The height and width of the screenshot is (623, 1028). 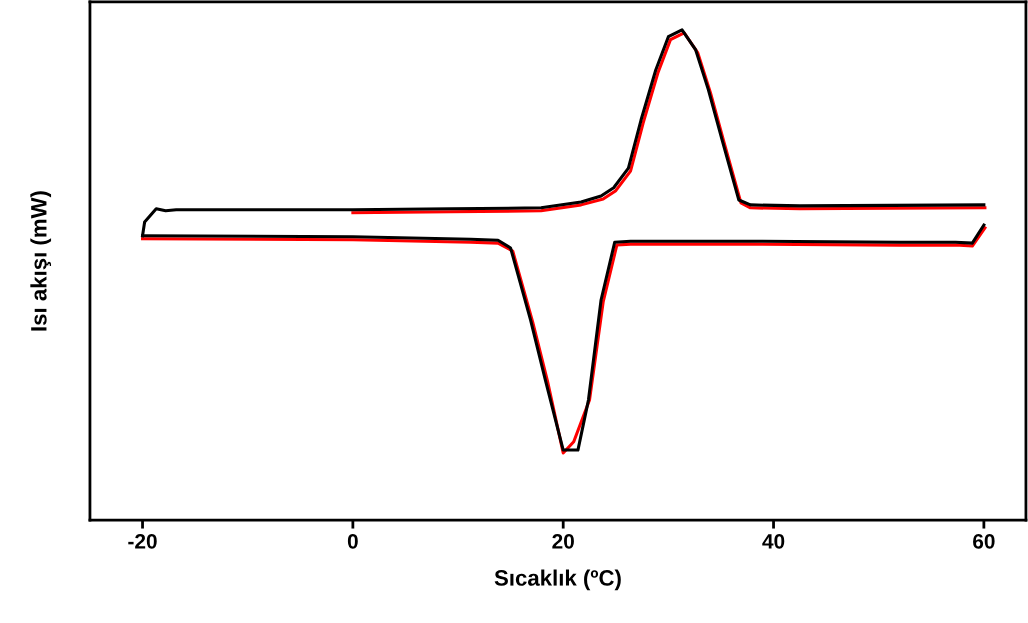 What do you see at coordinates (41, 261) in the screenshot?
I see `y-axis-title: Isı akışı (mW)` at bounding box center [41, 261].